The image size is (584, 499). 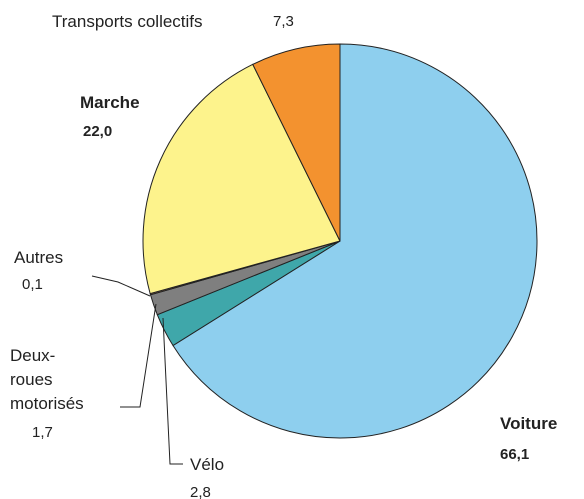 I want to click on value-label: 0,1, so click(x=32, y=284).